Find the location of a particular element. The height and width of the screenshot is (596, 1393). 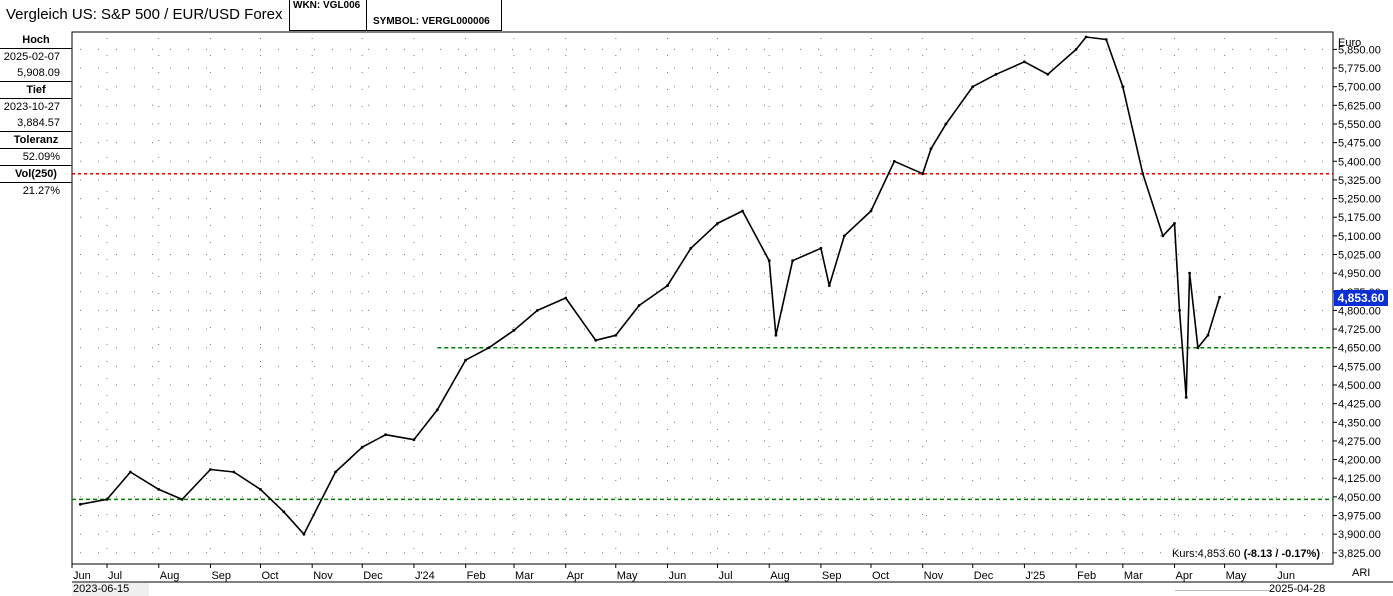

start-date: 2023-06-15 is located at coordinates (110, 589).